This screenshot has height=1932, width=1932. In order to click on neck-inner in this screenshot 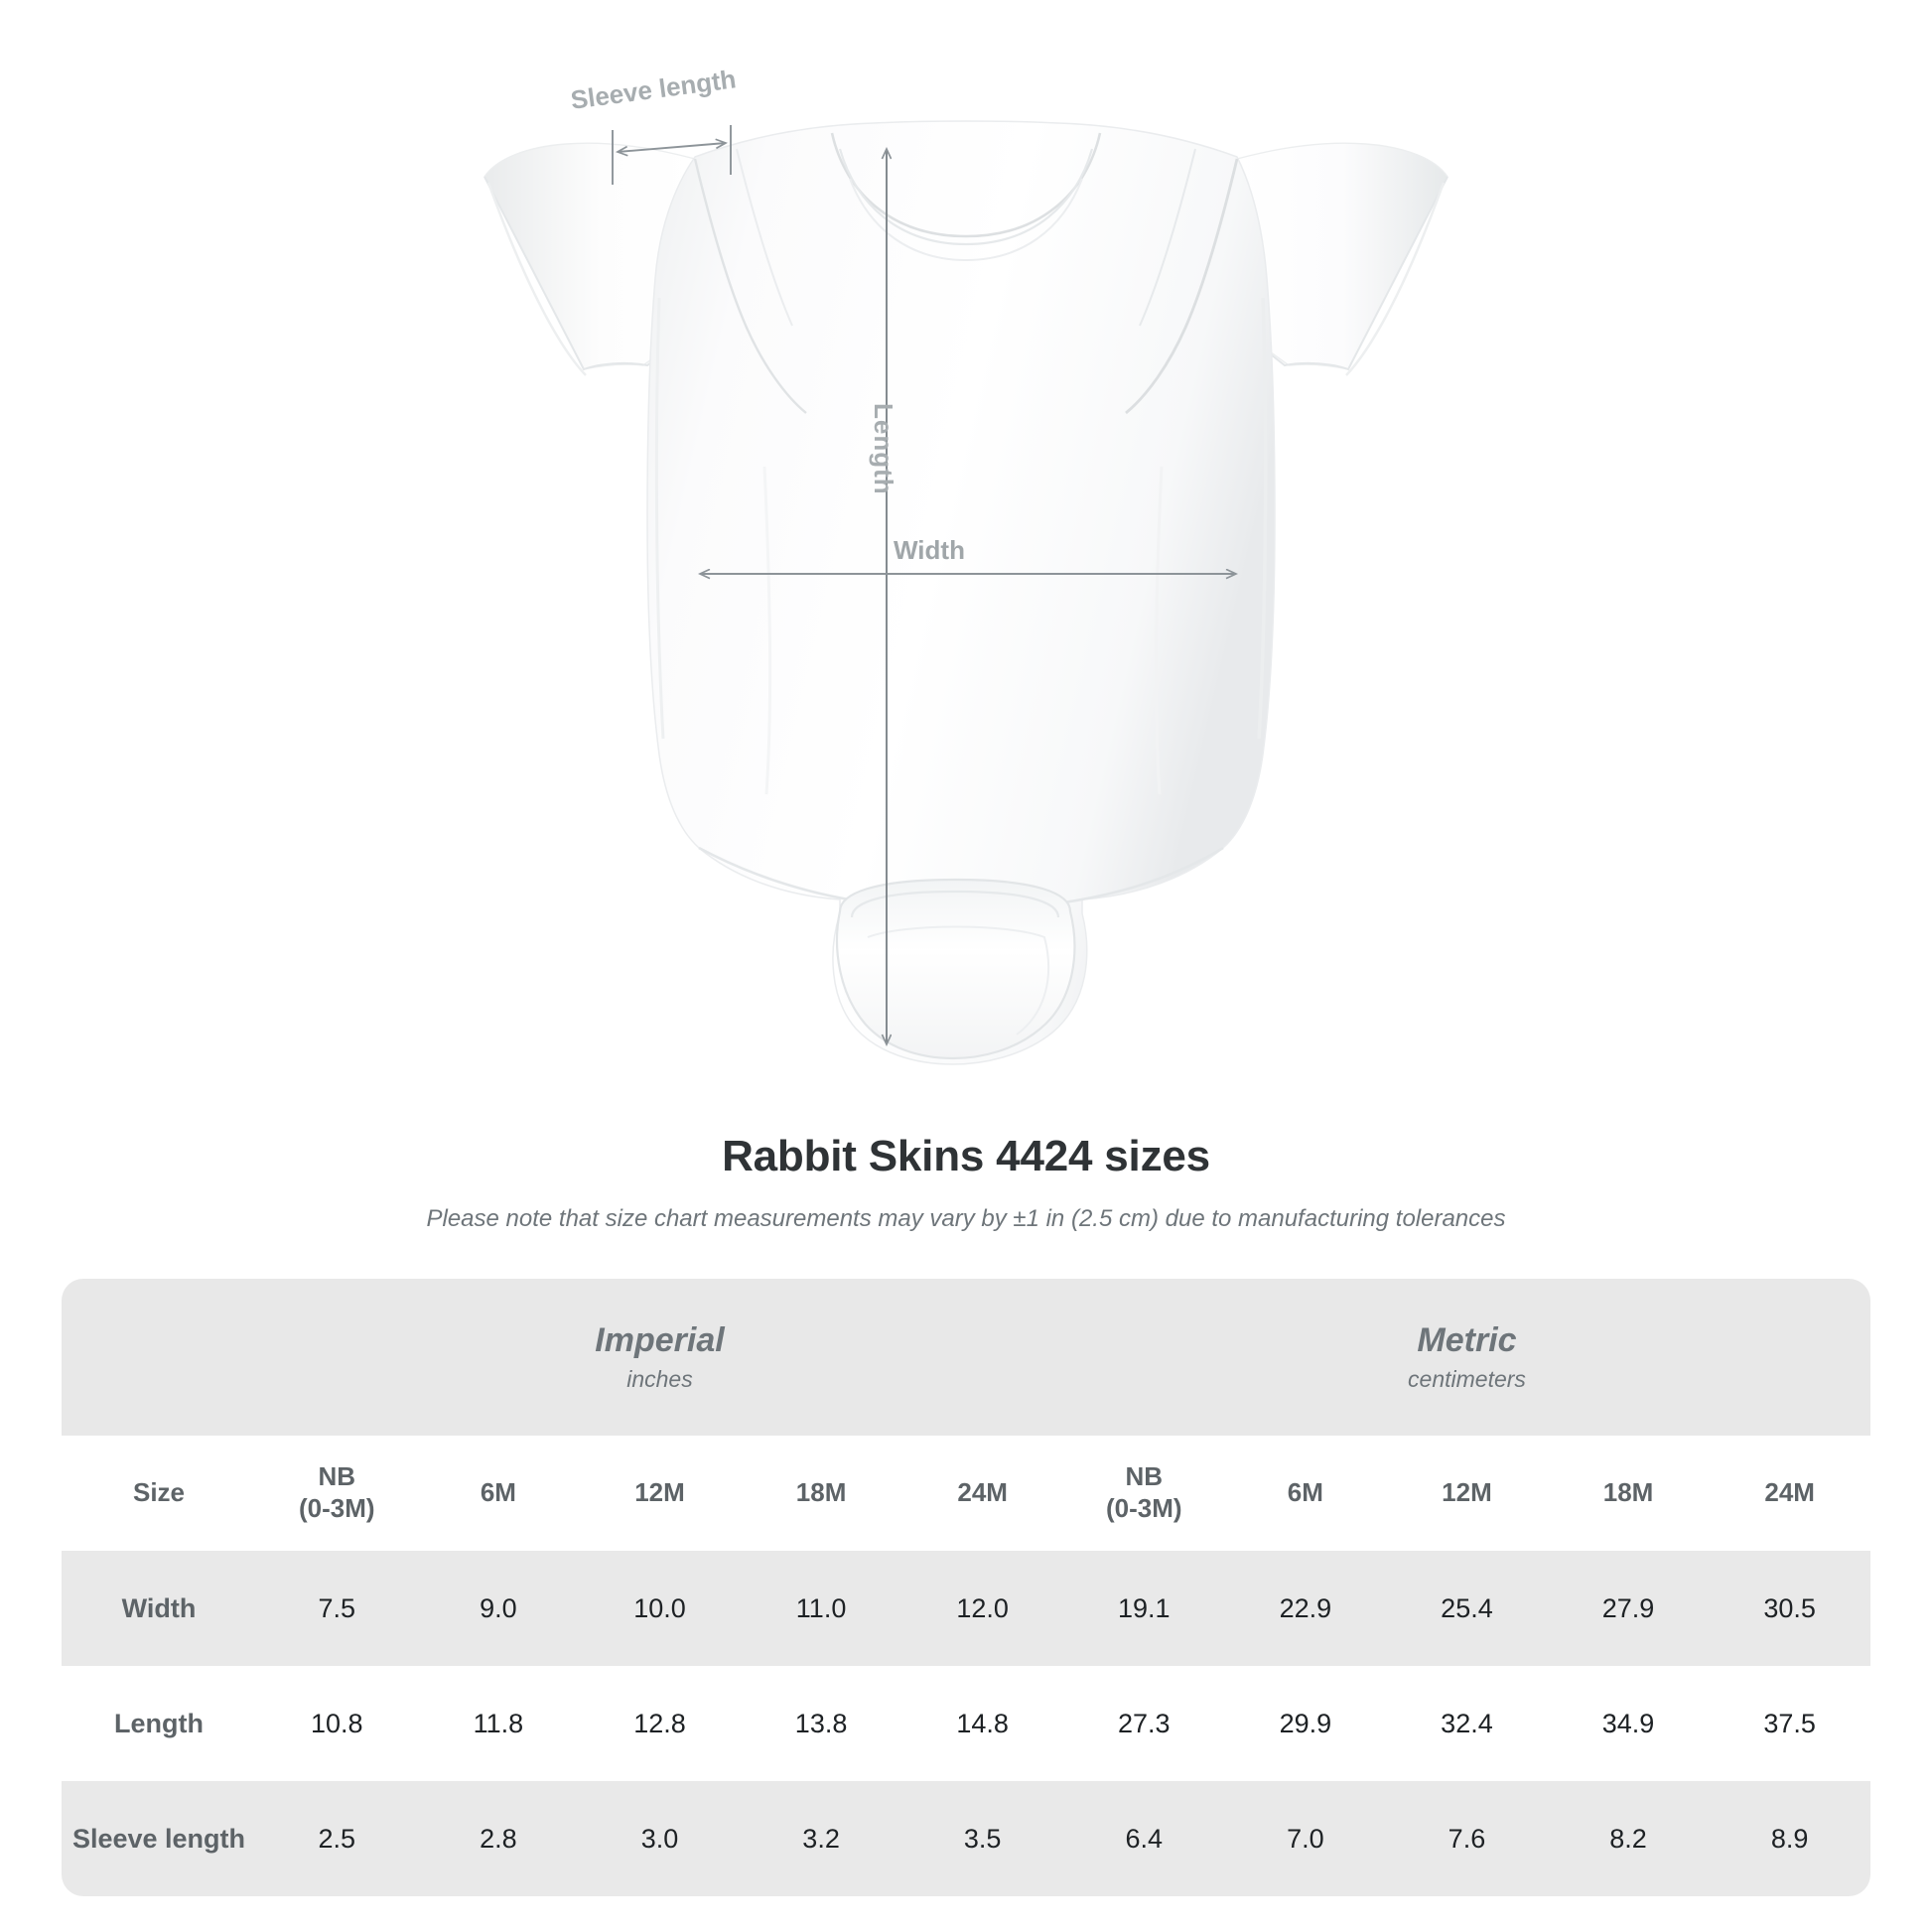, I will do `click(966, 197)`.